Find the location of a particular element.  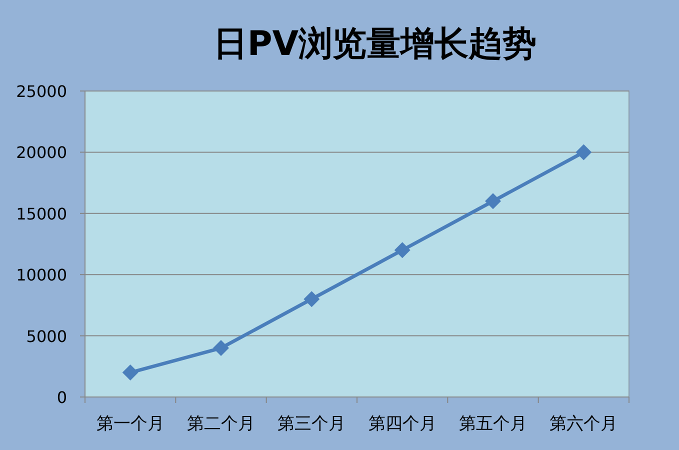

x-tick-label: 第二个月 is located at coordinates (221, 424).